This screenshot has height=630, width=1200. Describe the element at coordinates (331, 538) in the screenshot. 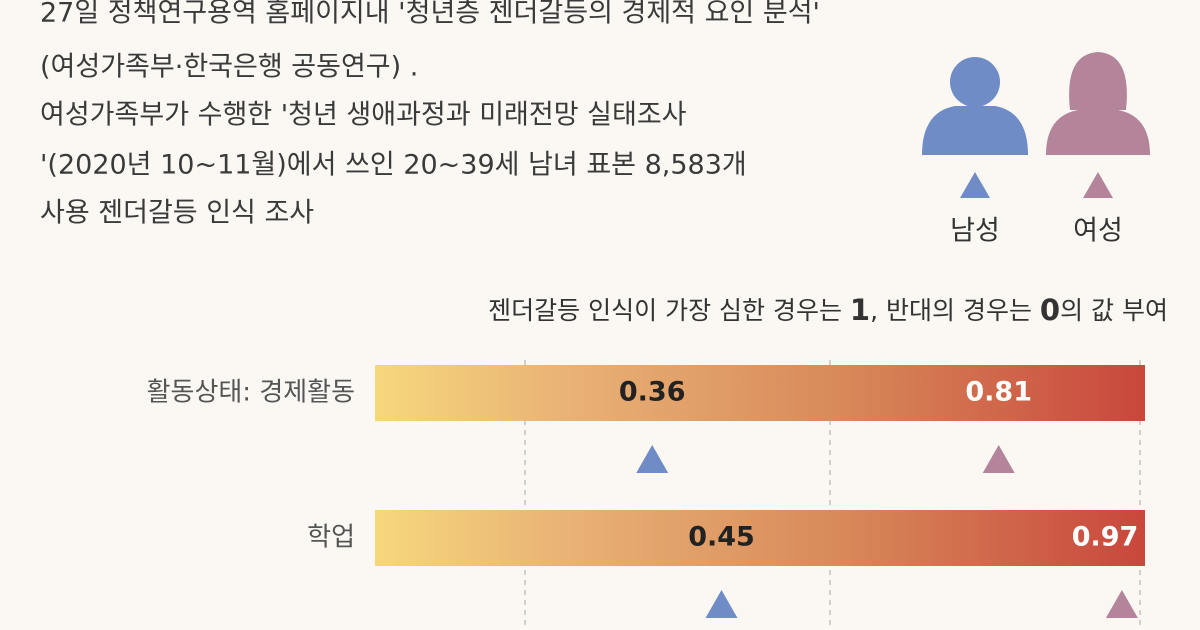

I see `row-label: 학업` at that location.